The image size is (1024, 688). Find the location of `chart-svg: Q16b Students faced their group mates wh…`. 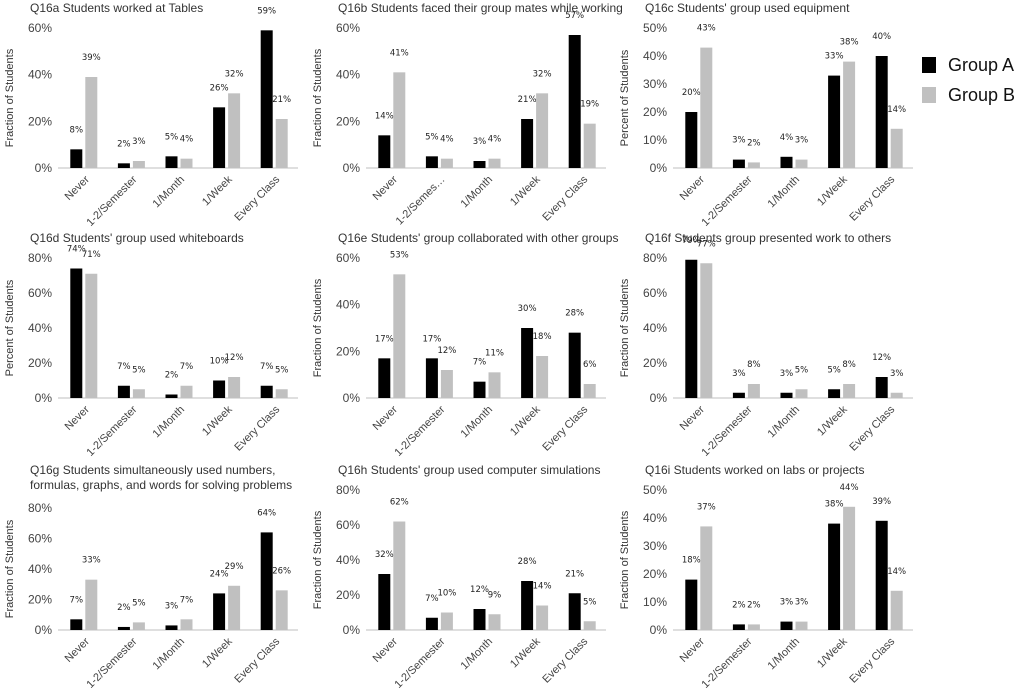

chart-svg: Q16b Students faced their group mates wh… is located at coordinates (467, 114).